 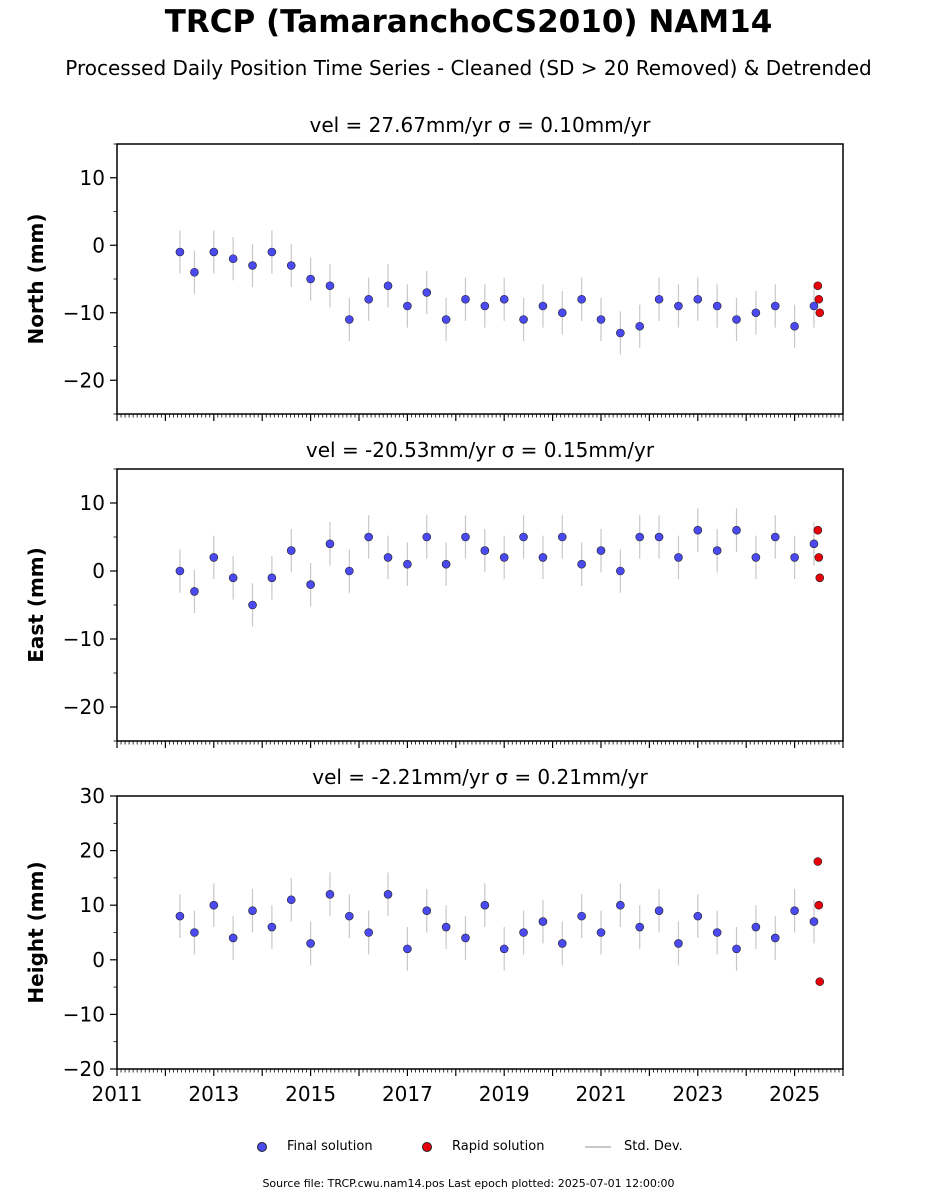 What do you see at coordinates (92, 503) in the screenshot?
I see `y-tick-label: 10` at bounding box center [92, 503].